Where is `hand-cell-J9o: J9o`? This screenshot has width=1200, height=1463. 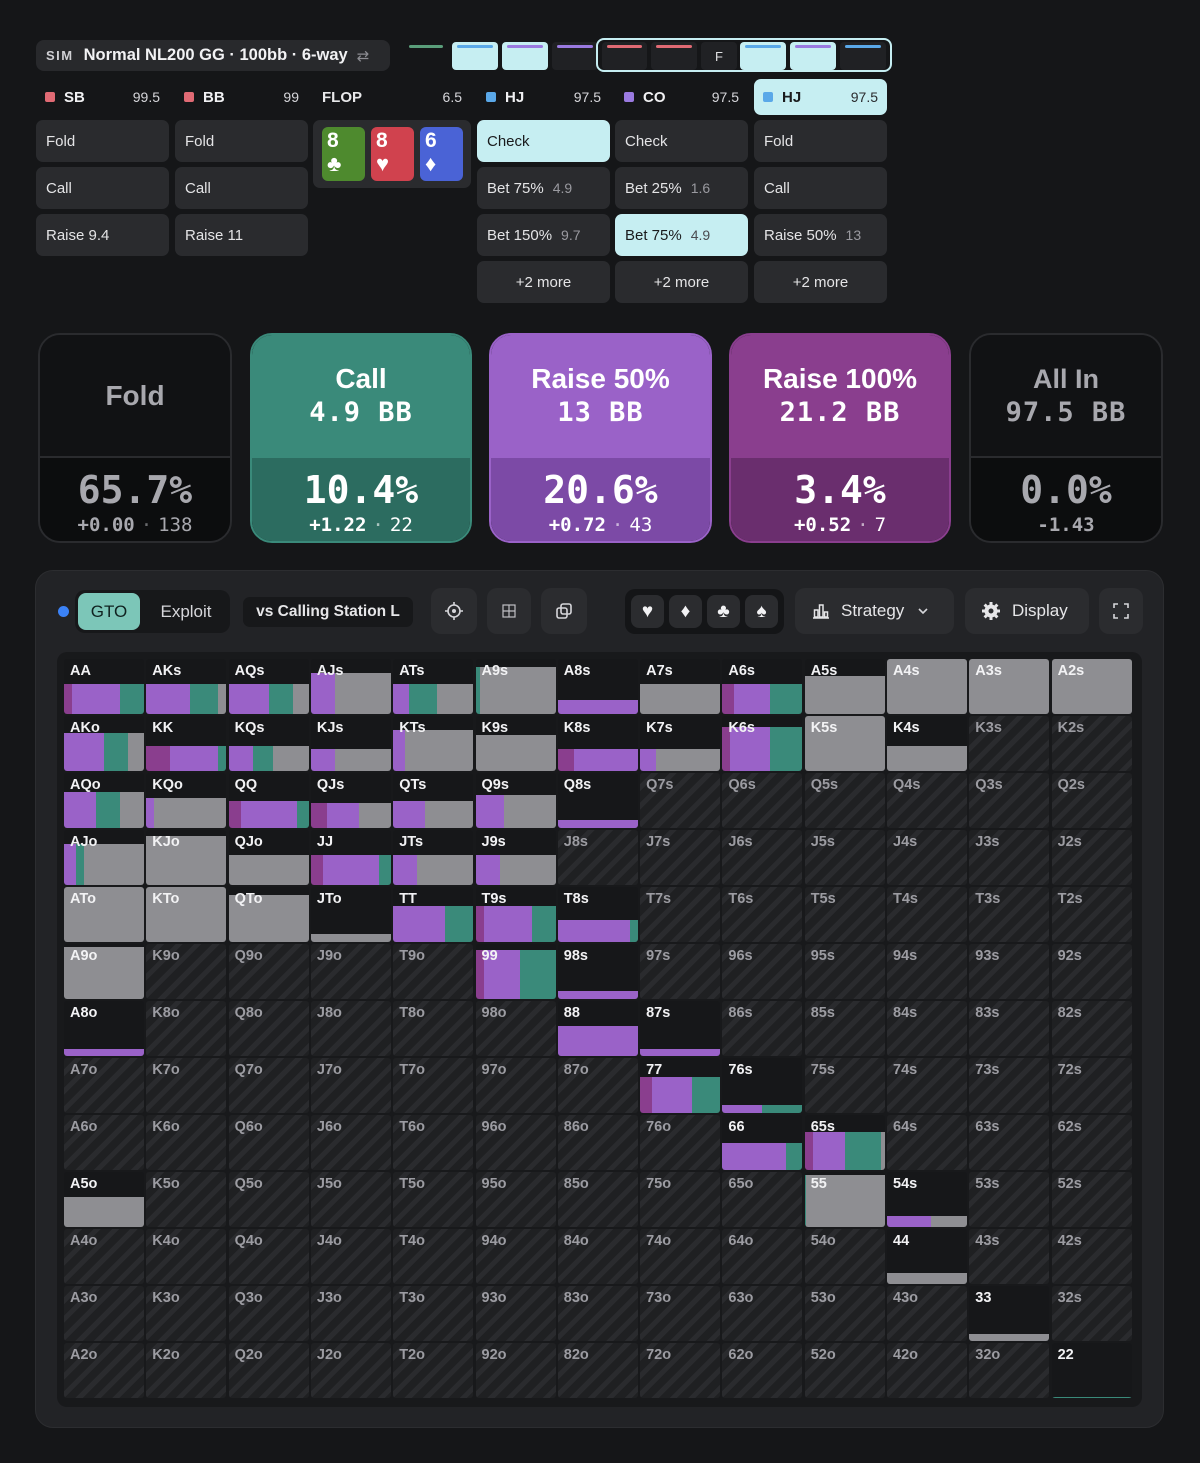
hand-cell-J9o: J9o is located at coordinates (350, 971).